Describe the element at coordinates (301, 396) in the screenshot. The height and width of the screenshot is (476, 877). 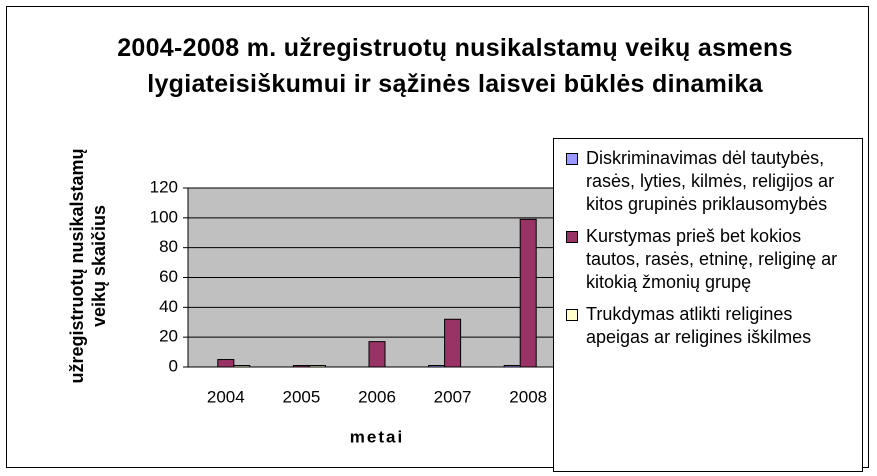
I see `x-tick-label: 2005` at that location.